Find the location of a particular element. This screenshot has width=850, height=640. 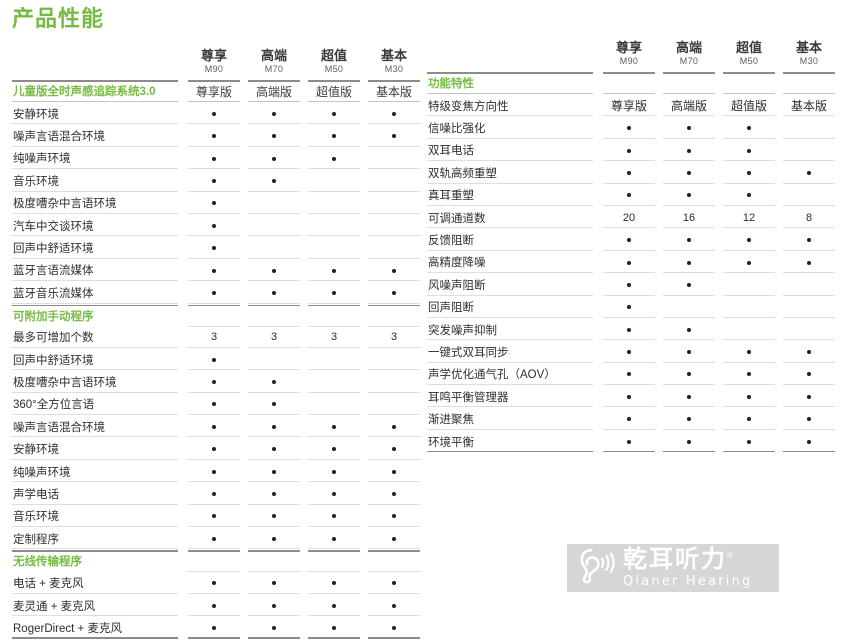

cell-R-r7-c0 is located at coordinates (629, 262).